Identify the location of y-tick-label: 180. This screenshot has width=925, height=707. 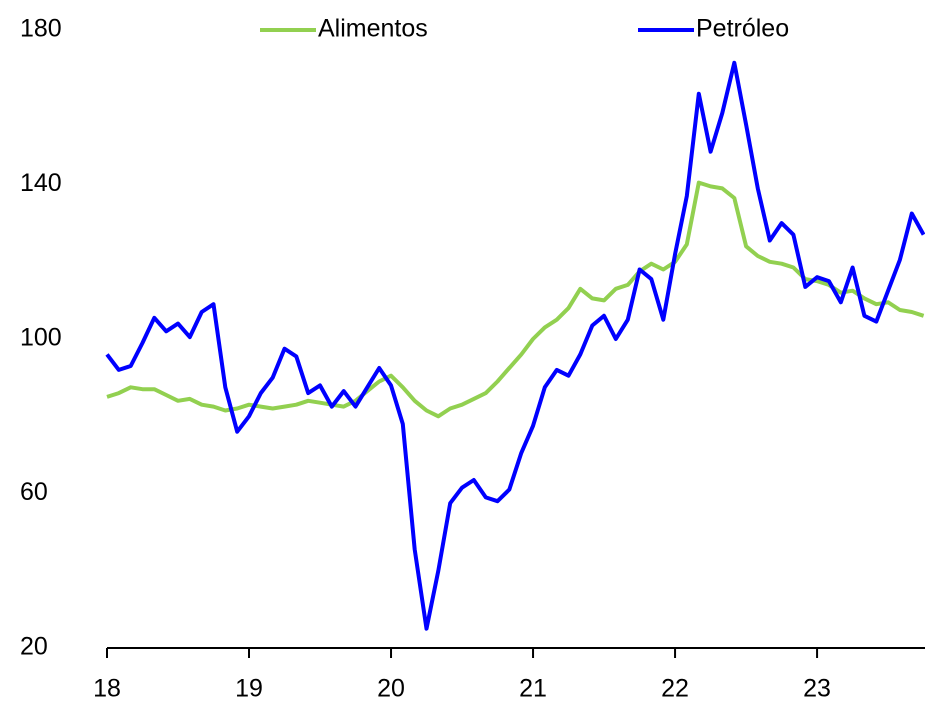
(41, 29).